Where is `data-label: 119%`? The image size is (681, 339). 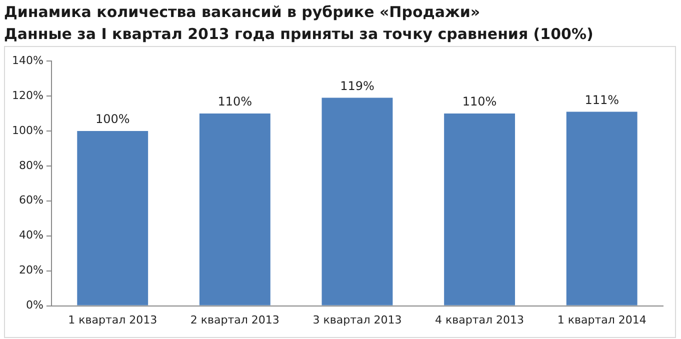
data-label: 119% is located at coordinates (357, 85).